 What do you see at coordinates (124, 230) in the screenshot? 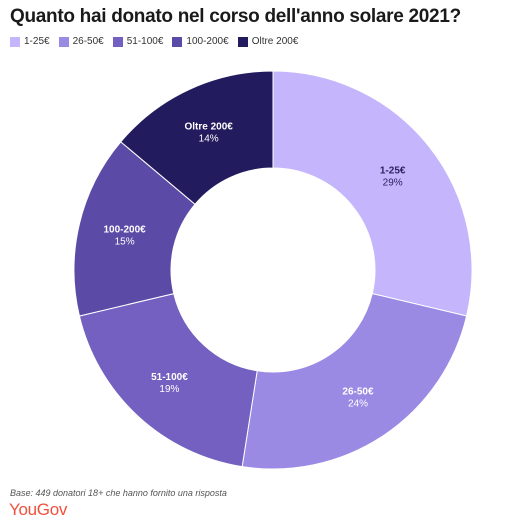
I see `slice-category-label: 100-200€` at bounding box center [124, 230].